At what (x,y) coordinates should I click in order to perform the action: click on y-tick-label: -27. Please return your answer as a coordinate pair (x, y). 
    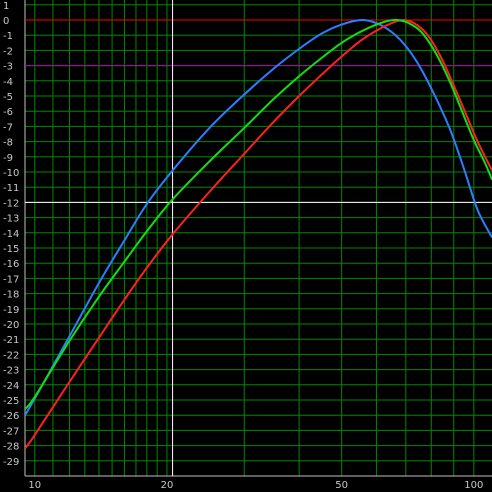
    Looking at the image, I should click on (11, 431).